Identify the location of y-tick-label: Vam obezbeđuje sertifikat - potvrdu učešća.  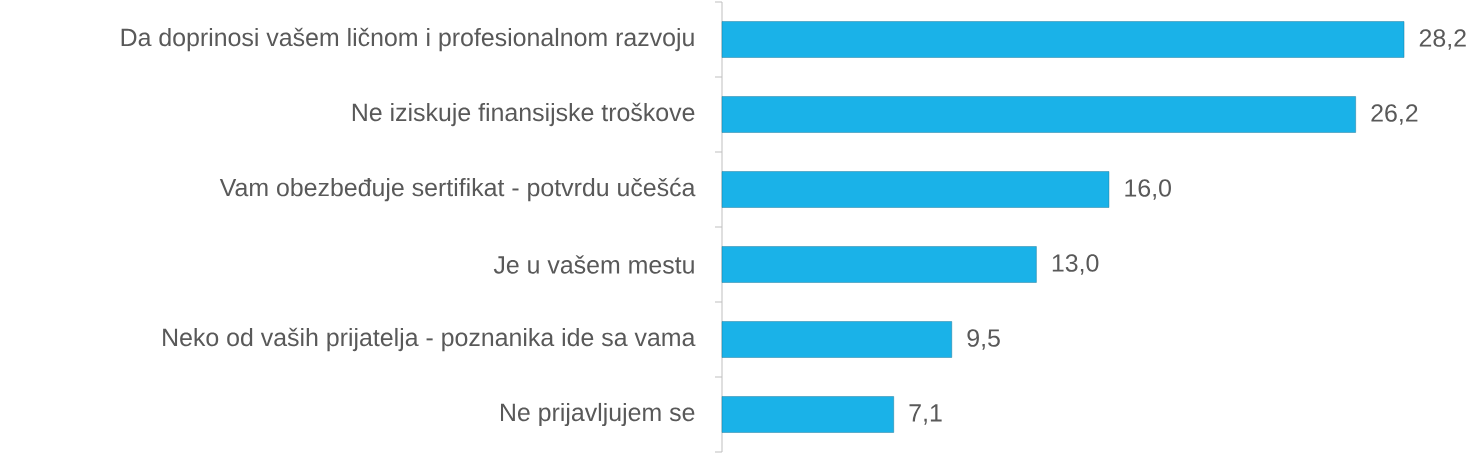
(457, 189).